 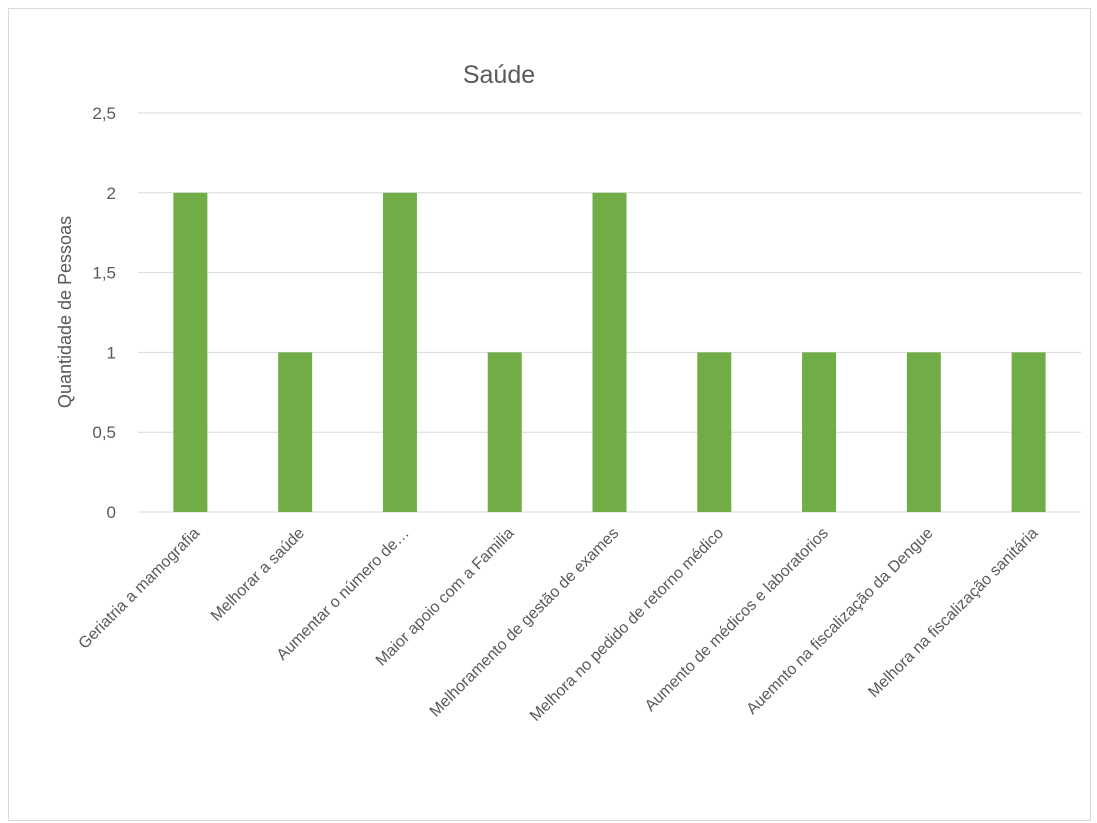 What do you see at coordinates (525, 623) in the screenshot?
I see `x-category-label: Melhoramento de gestão de exames` at bounding box center [525, 623].